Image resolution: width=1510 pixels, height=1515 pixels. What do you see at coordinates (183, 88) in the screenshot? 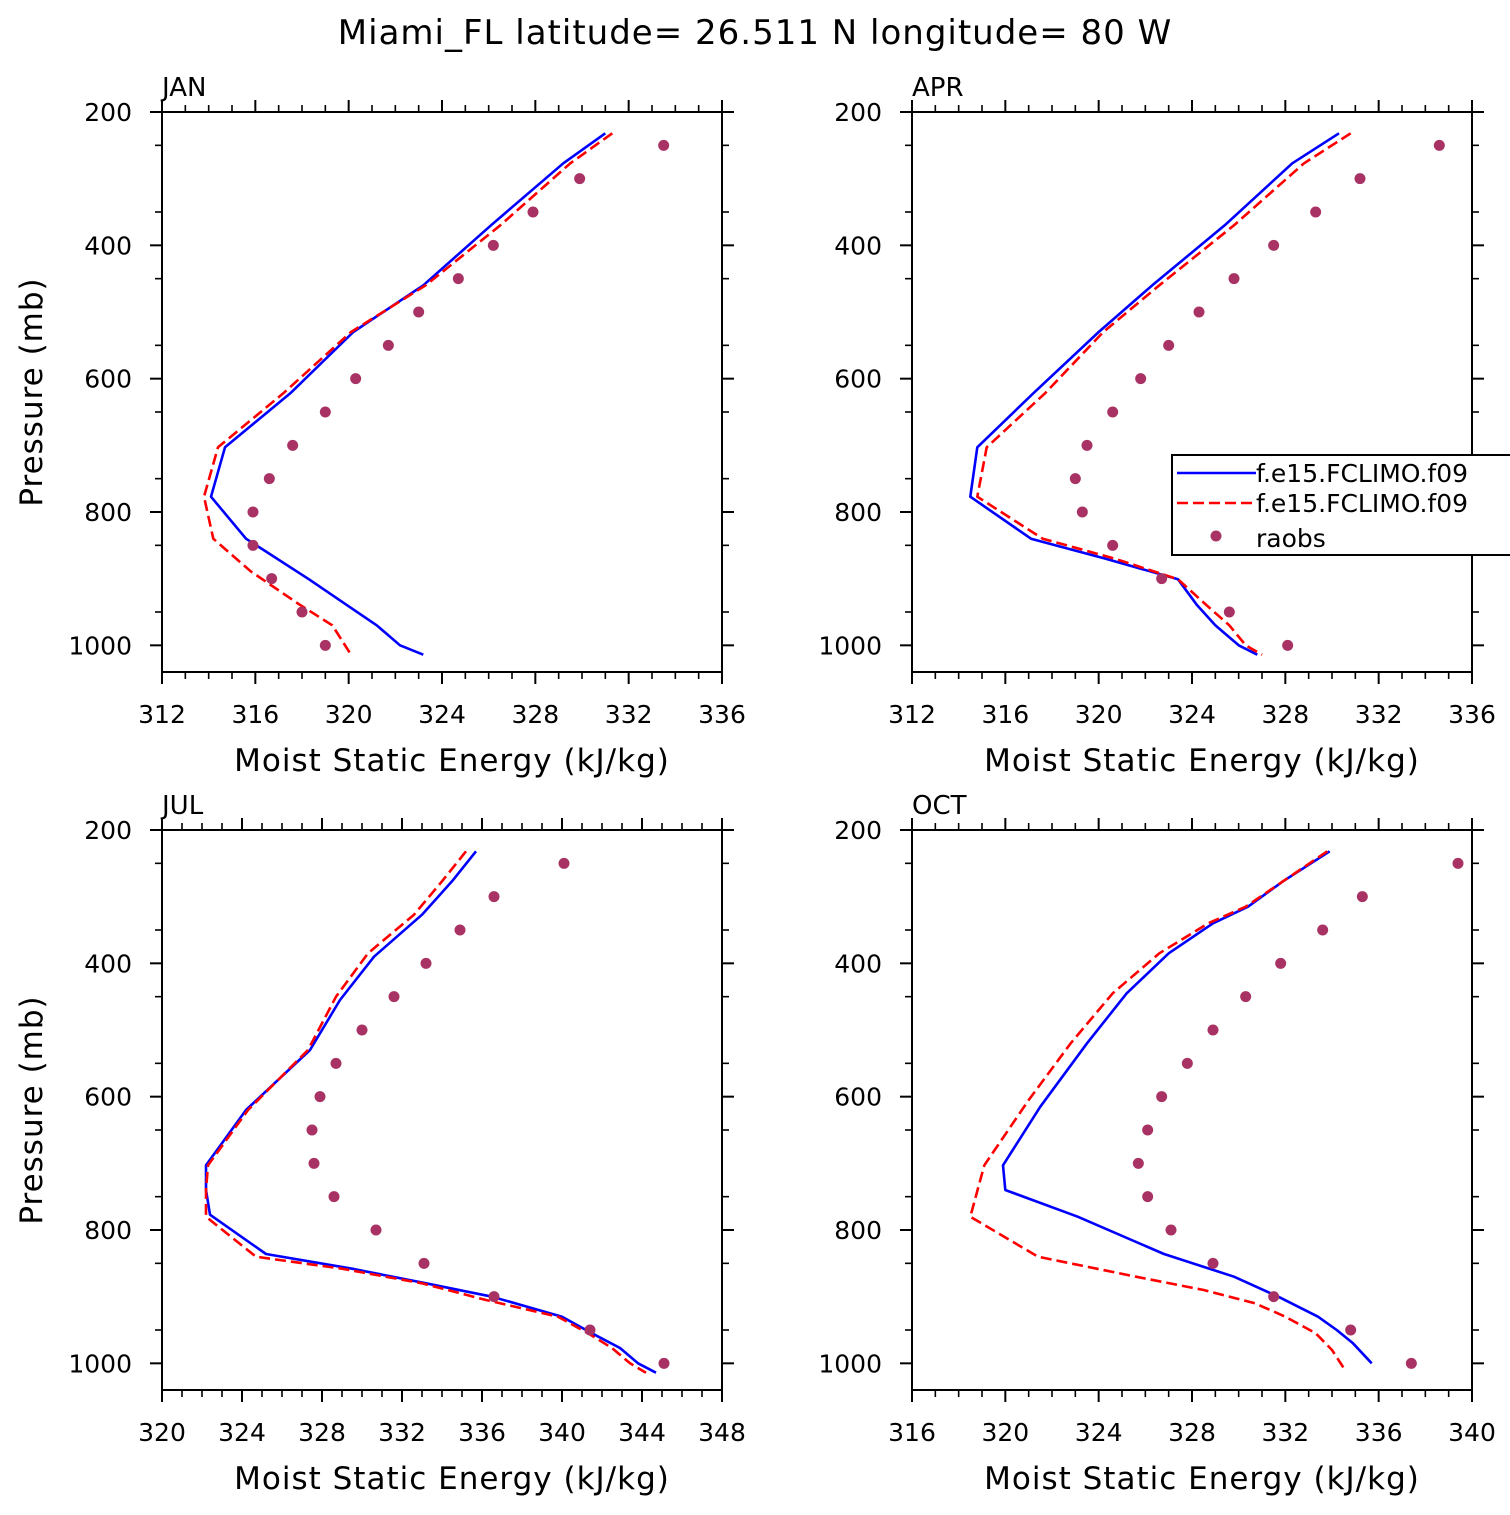
I see `panel-label: JAN` at bounding box center [183, 88].